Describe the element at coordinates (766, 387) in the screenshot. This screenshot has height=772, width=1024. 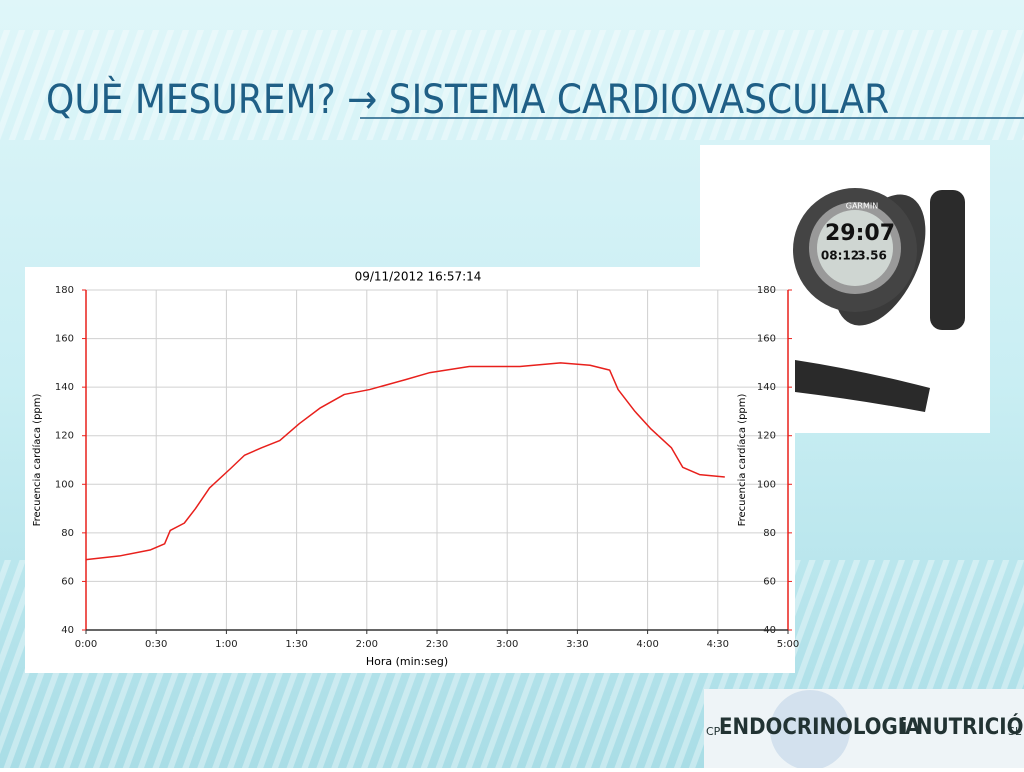
I see `y2-tick-label: 140` at that location.